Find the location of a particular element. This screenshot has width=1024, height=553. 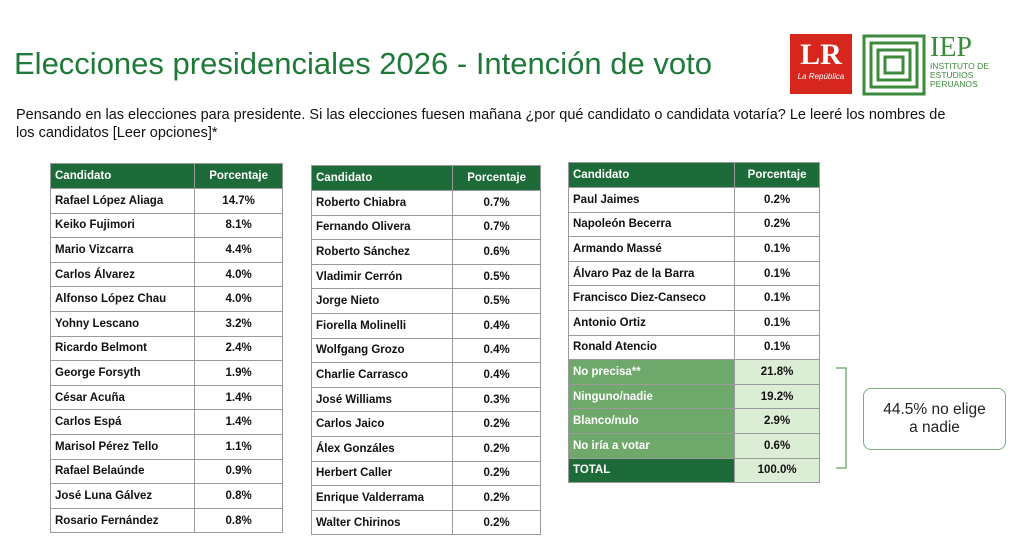

table-row: César Acuña 1.4% is located at coordinates (166, 397).